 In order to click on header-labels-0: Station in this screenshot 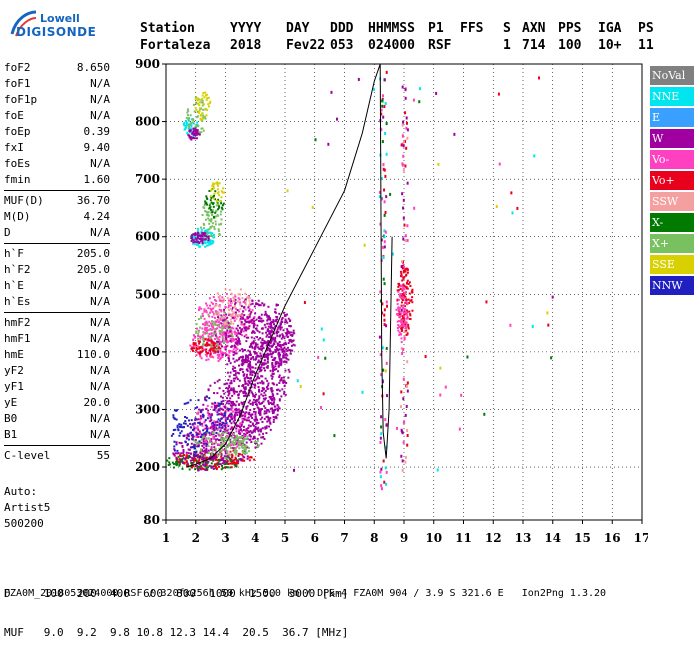, I will do `click(167, 28)`.